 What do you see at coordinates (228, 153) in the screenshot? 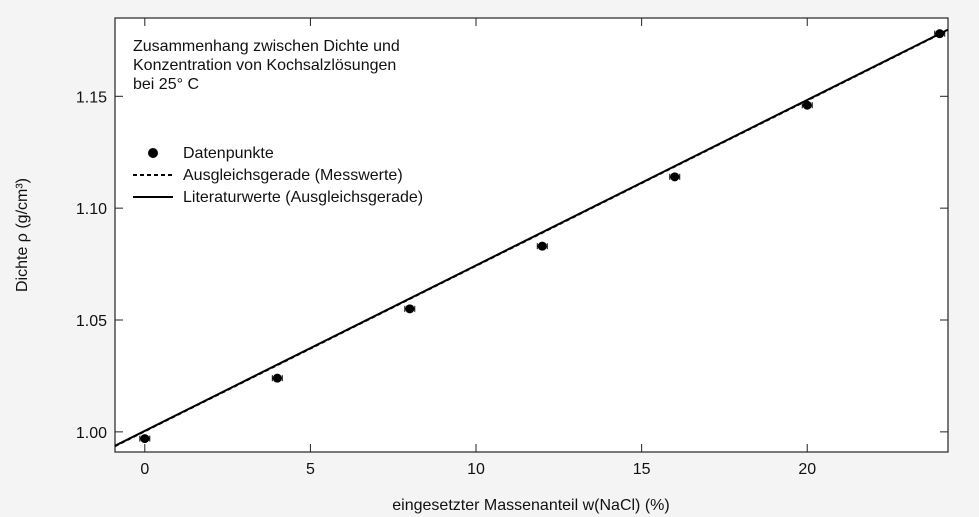
I see `legend-label: Datenpunkte` at bounding box center [228, 153].